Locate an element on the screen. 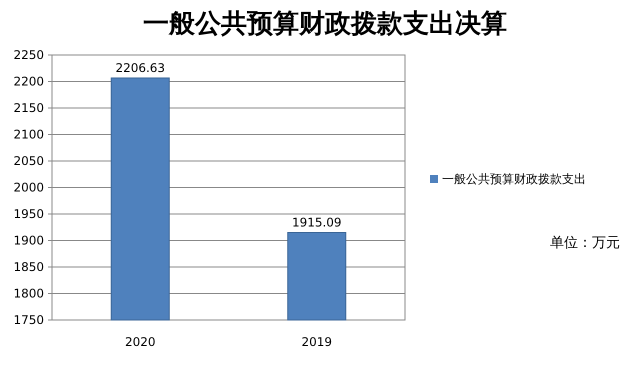 This screenshot has height=370, width=640. y-tick-label: 1750 is located at coordinates (28, 320).